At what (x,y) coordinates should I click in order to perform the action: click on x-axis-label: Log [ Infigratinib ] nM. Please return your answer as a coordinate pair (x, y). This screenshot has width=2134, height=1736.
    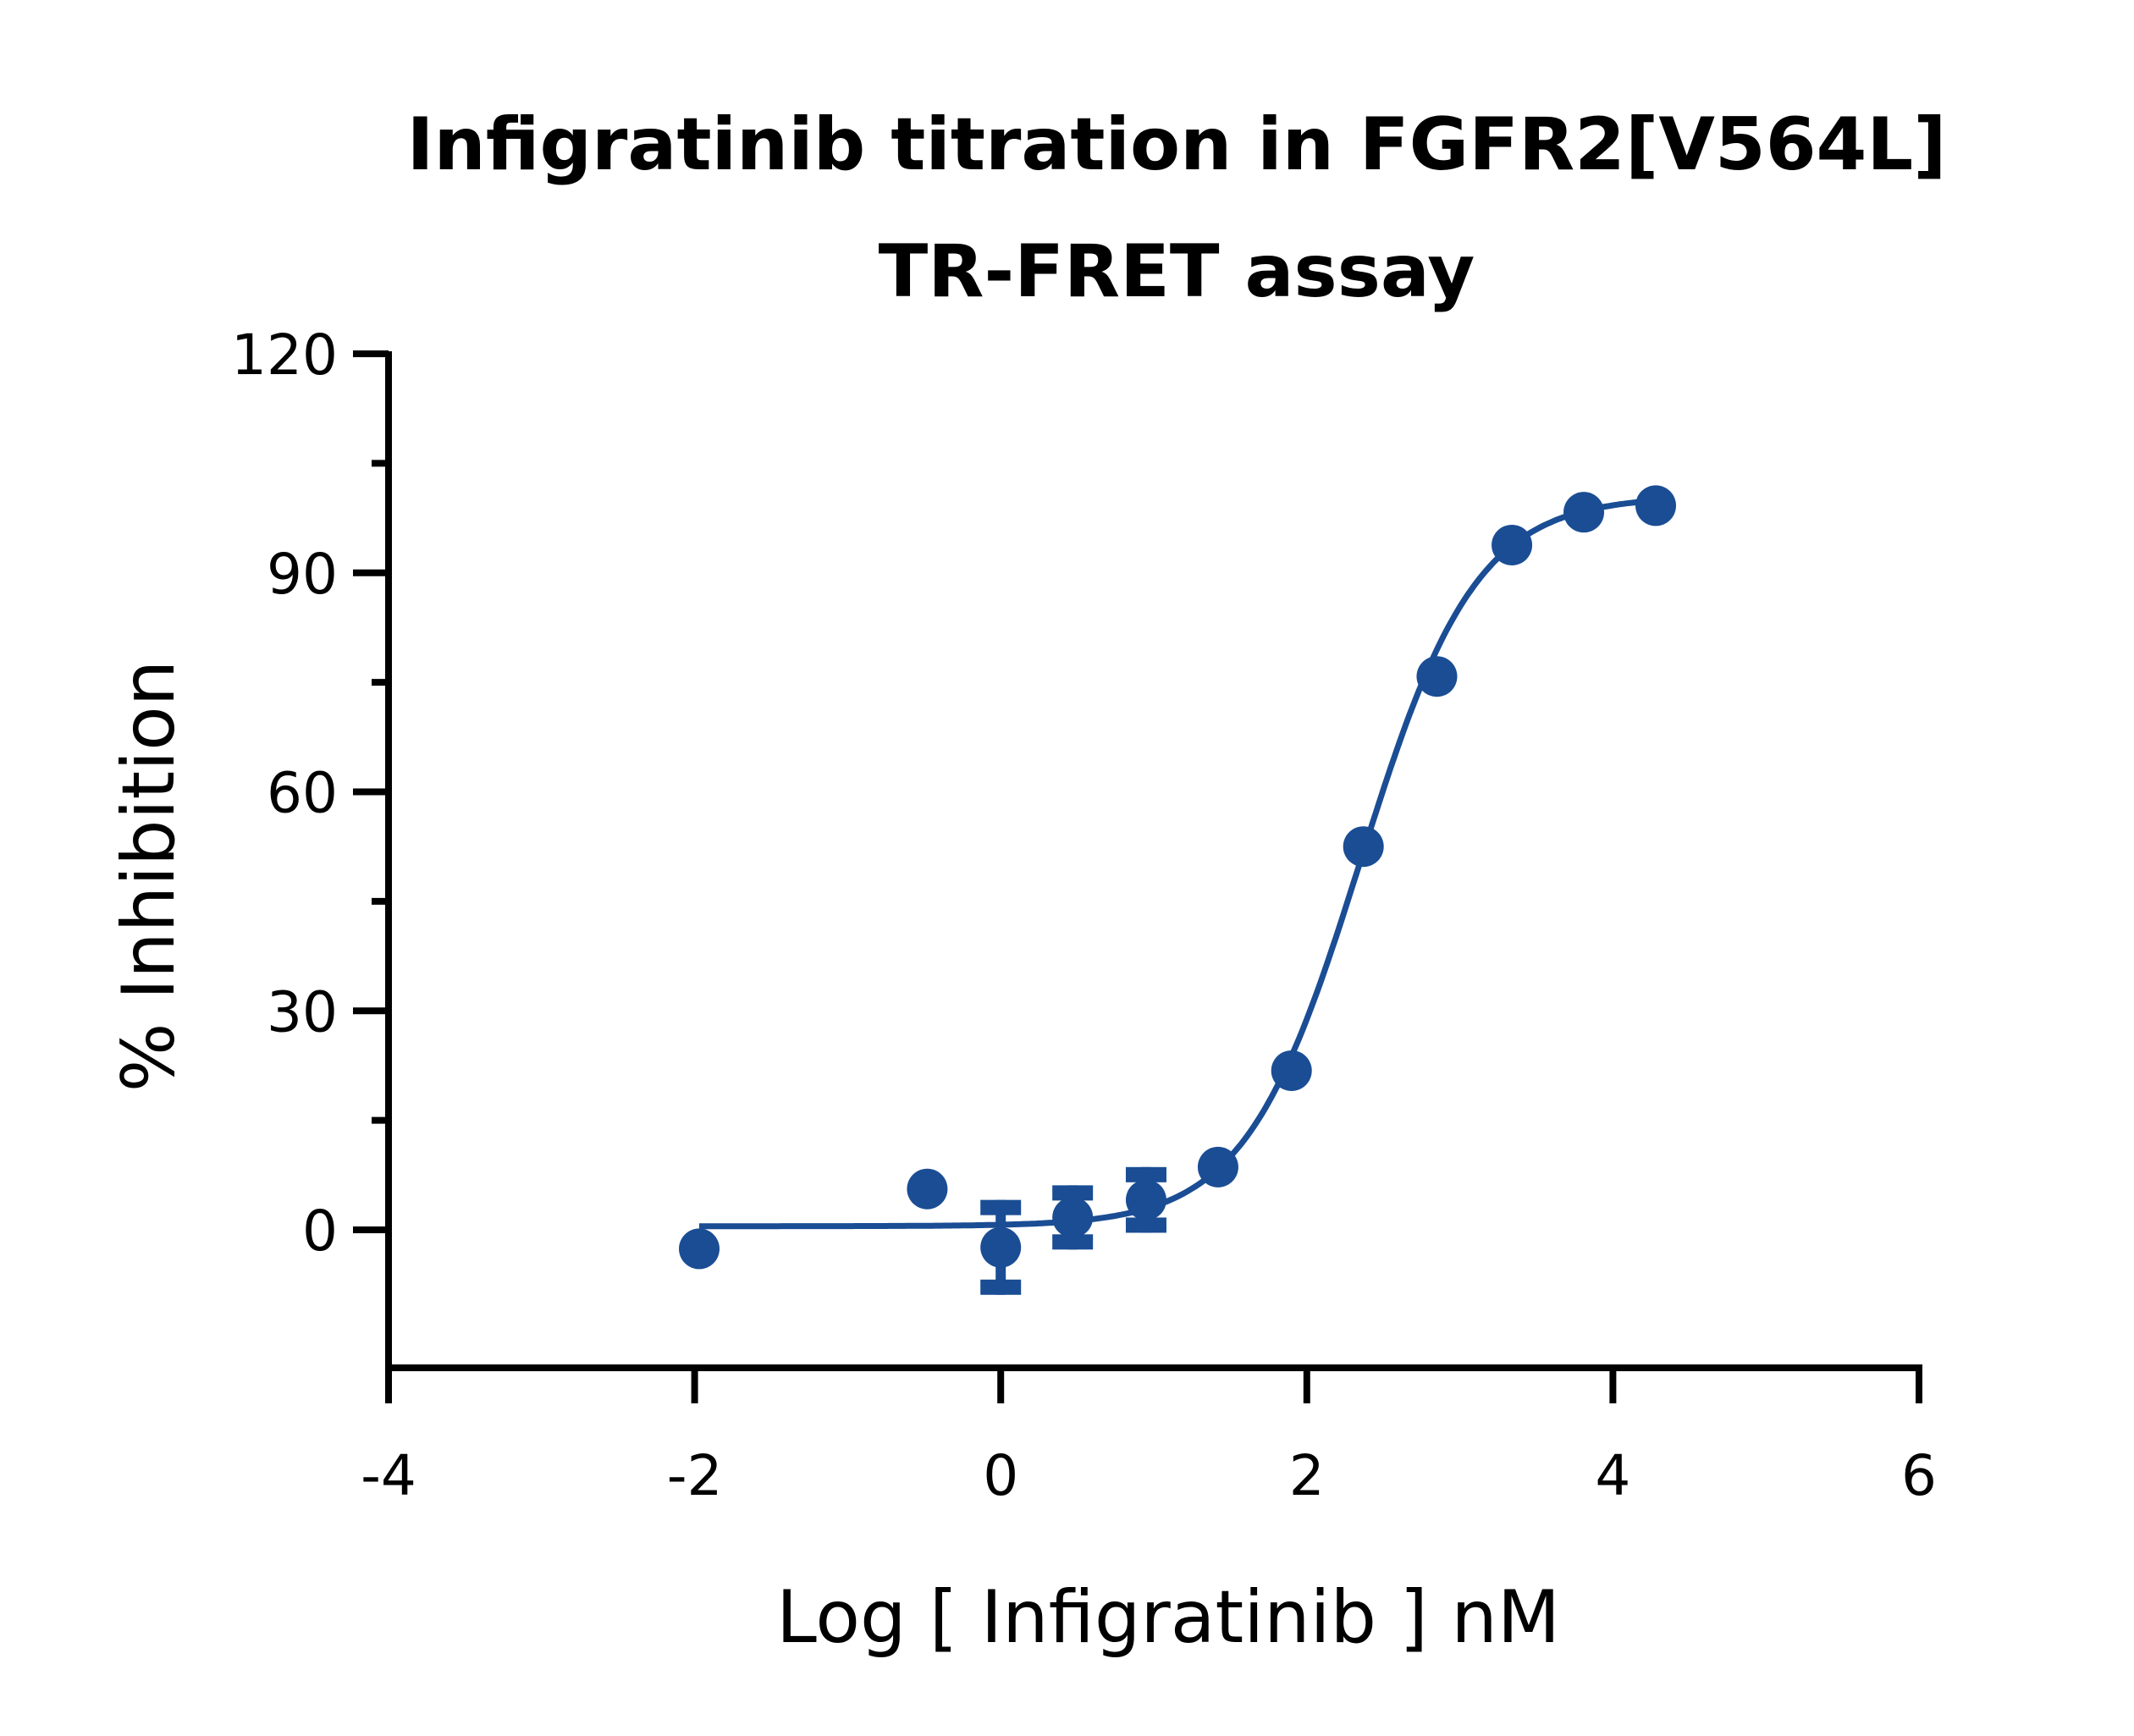
    Looking at the image, I should click on (1168, 1617).